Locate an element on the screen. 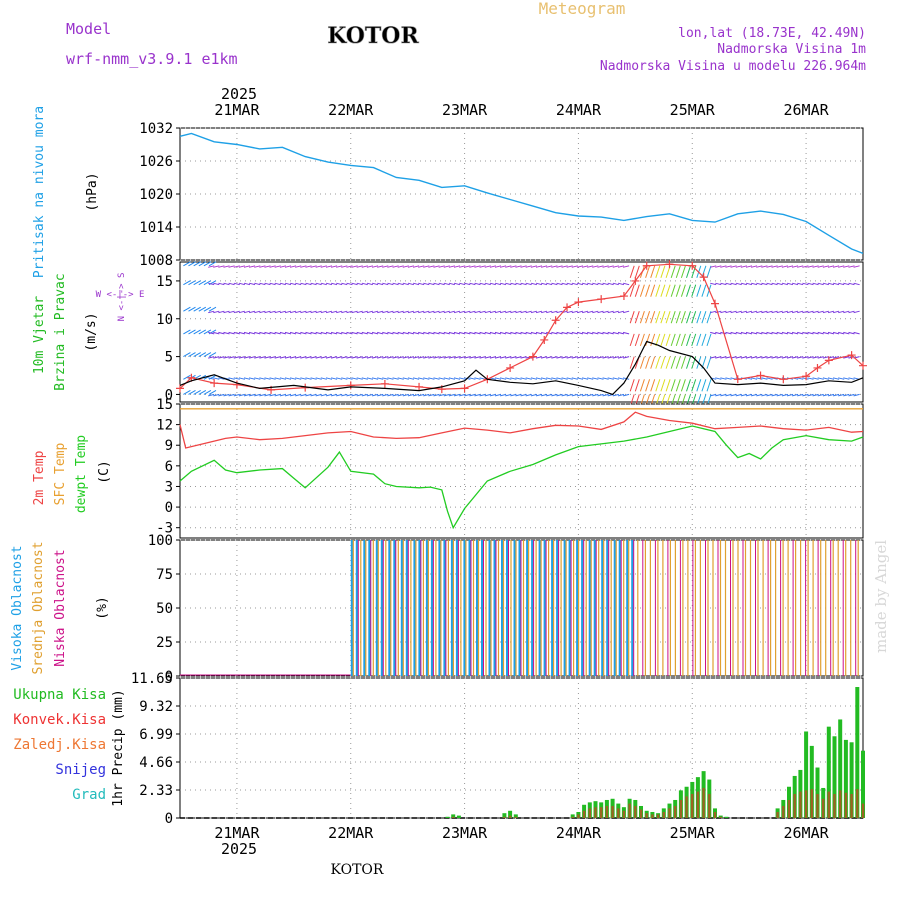 This screenshot has height=900, width=900. bottom-date-labels: 21MAR 22MAR 23MAR 24MAR 25MAR 26MAR is located at coordinates (521, 833).